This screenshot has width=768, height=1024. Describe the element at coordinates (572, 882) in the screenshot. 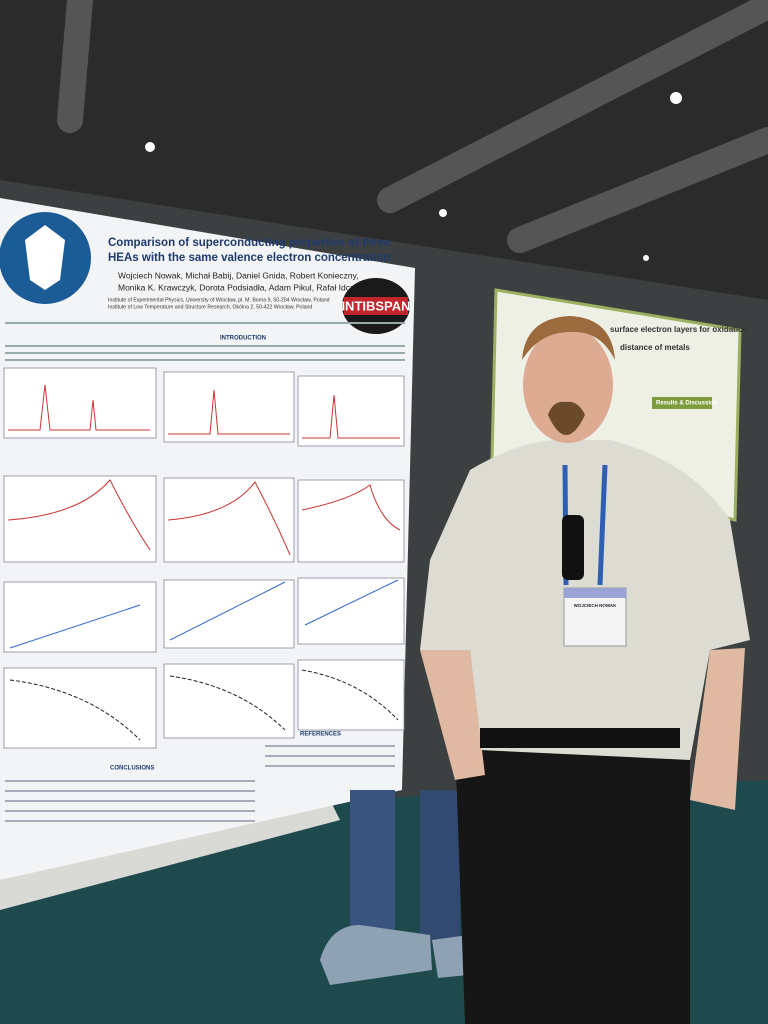

I see `trousers` at that location.